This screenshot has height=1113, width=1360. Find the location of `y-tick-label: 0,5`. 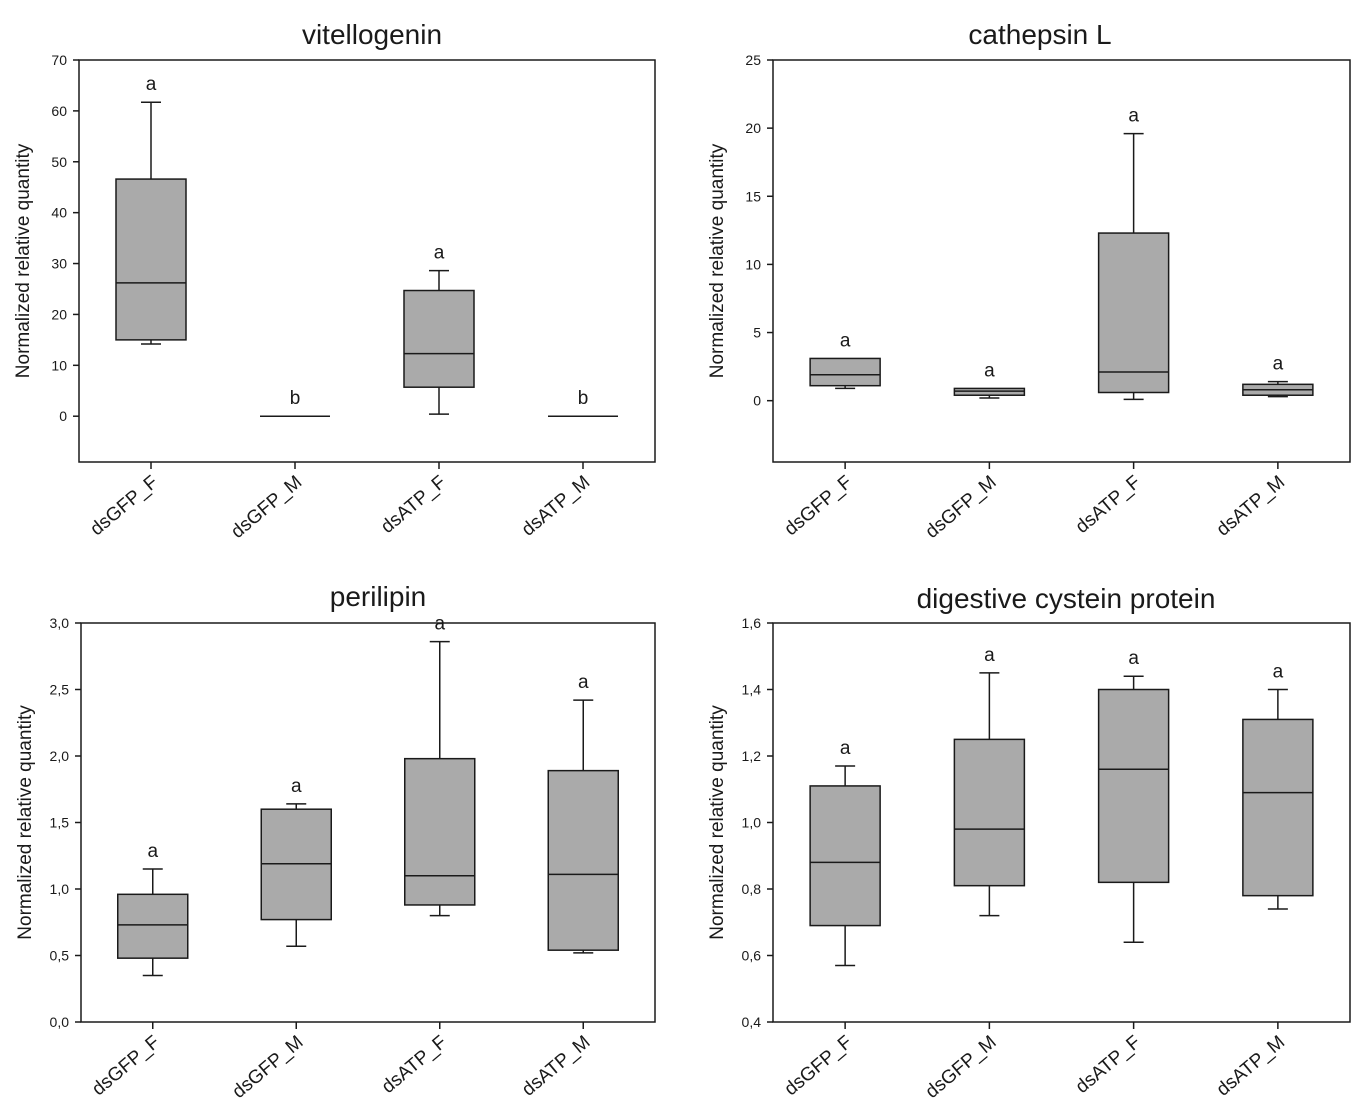

y-tick-label: 0,5 is located at coordinates (60, 956).